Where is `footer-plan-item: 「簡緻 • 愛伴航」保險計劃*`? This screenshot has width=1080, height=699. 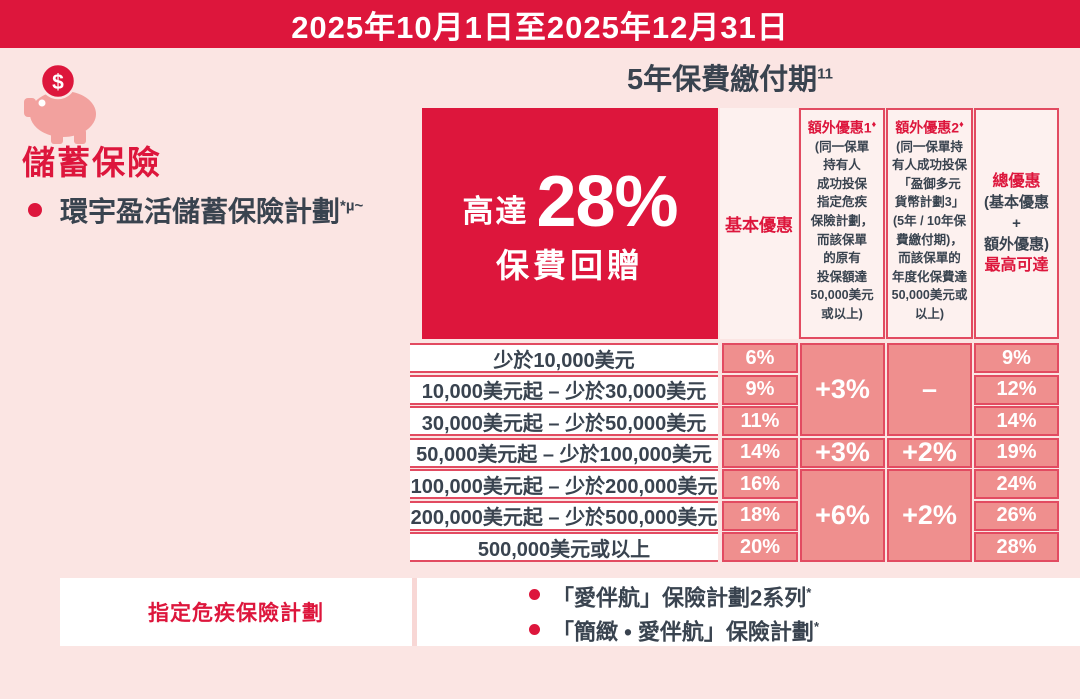
footer-plan-item: 「簡緻 • 愛伴航」保險計劃* is located at coordinates (804, 629).